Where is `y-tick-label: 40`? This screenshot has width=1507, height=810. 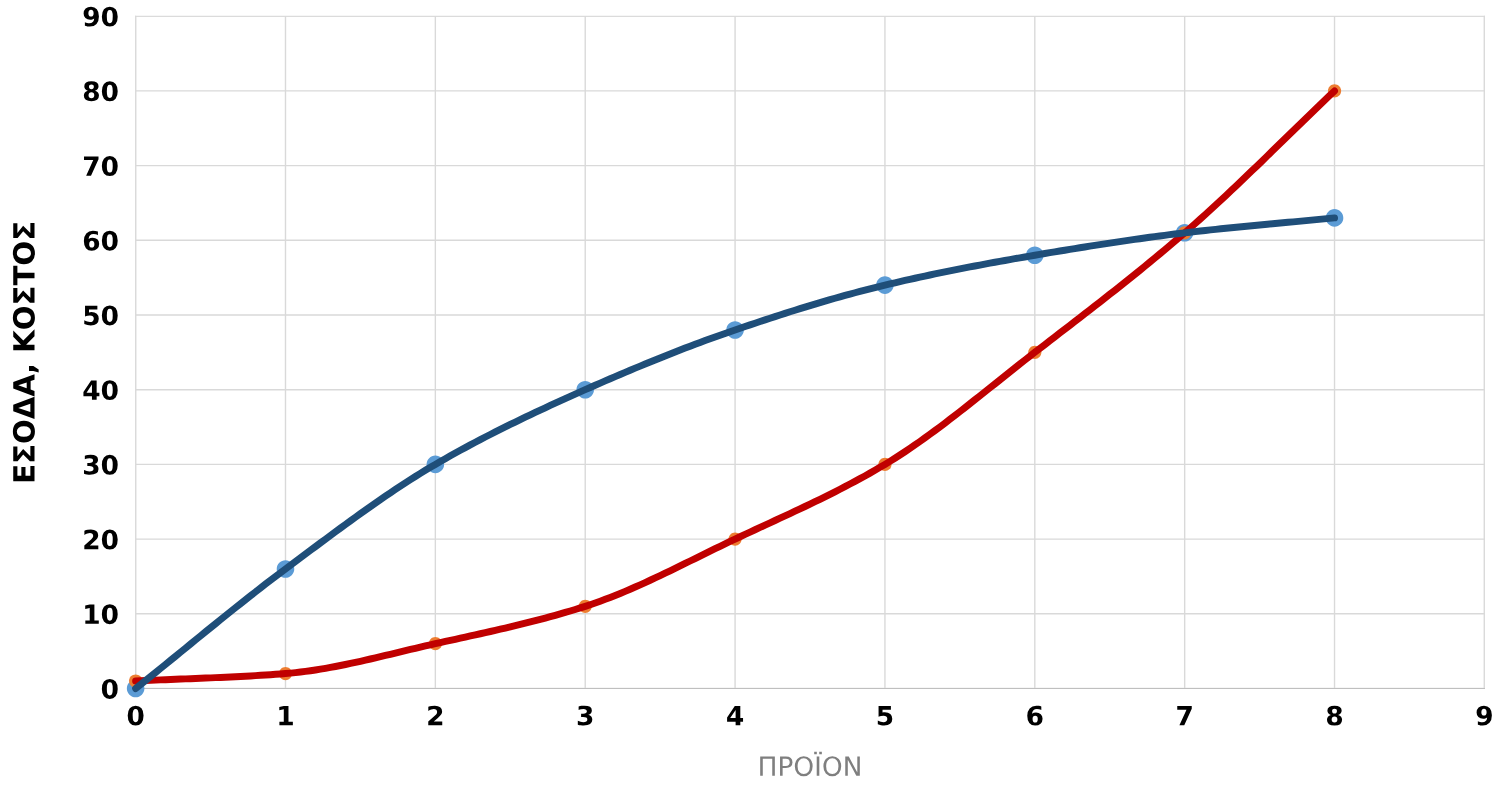 y-tick-label: 40 is located at coordinates (100, 390).